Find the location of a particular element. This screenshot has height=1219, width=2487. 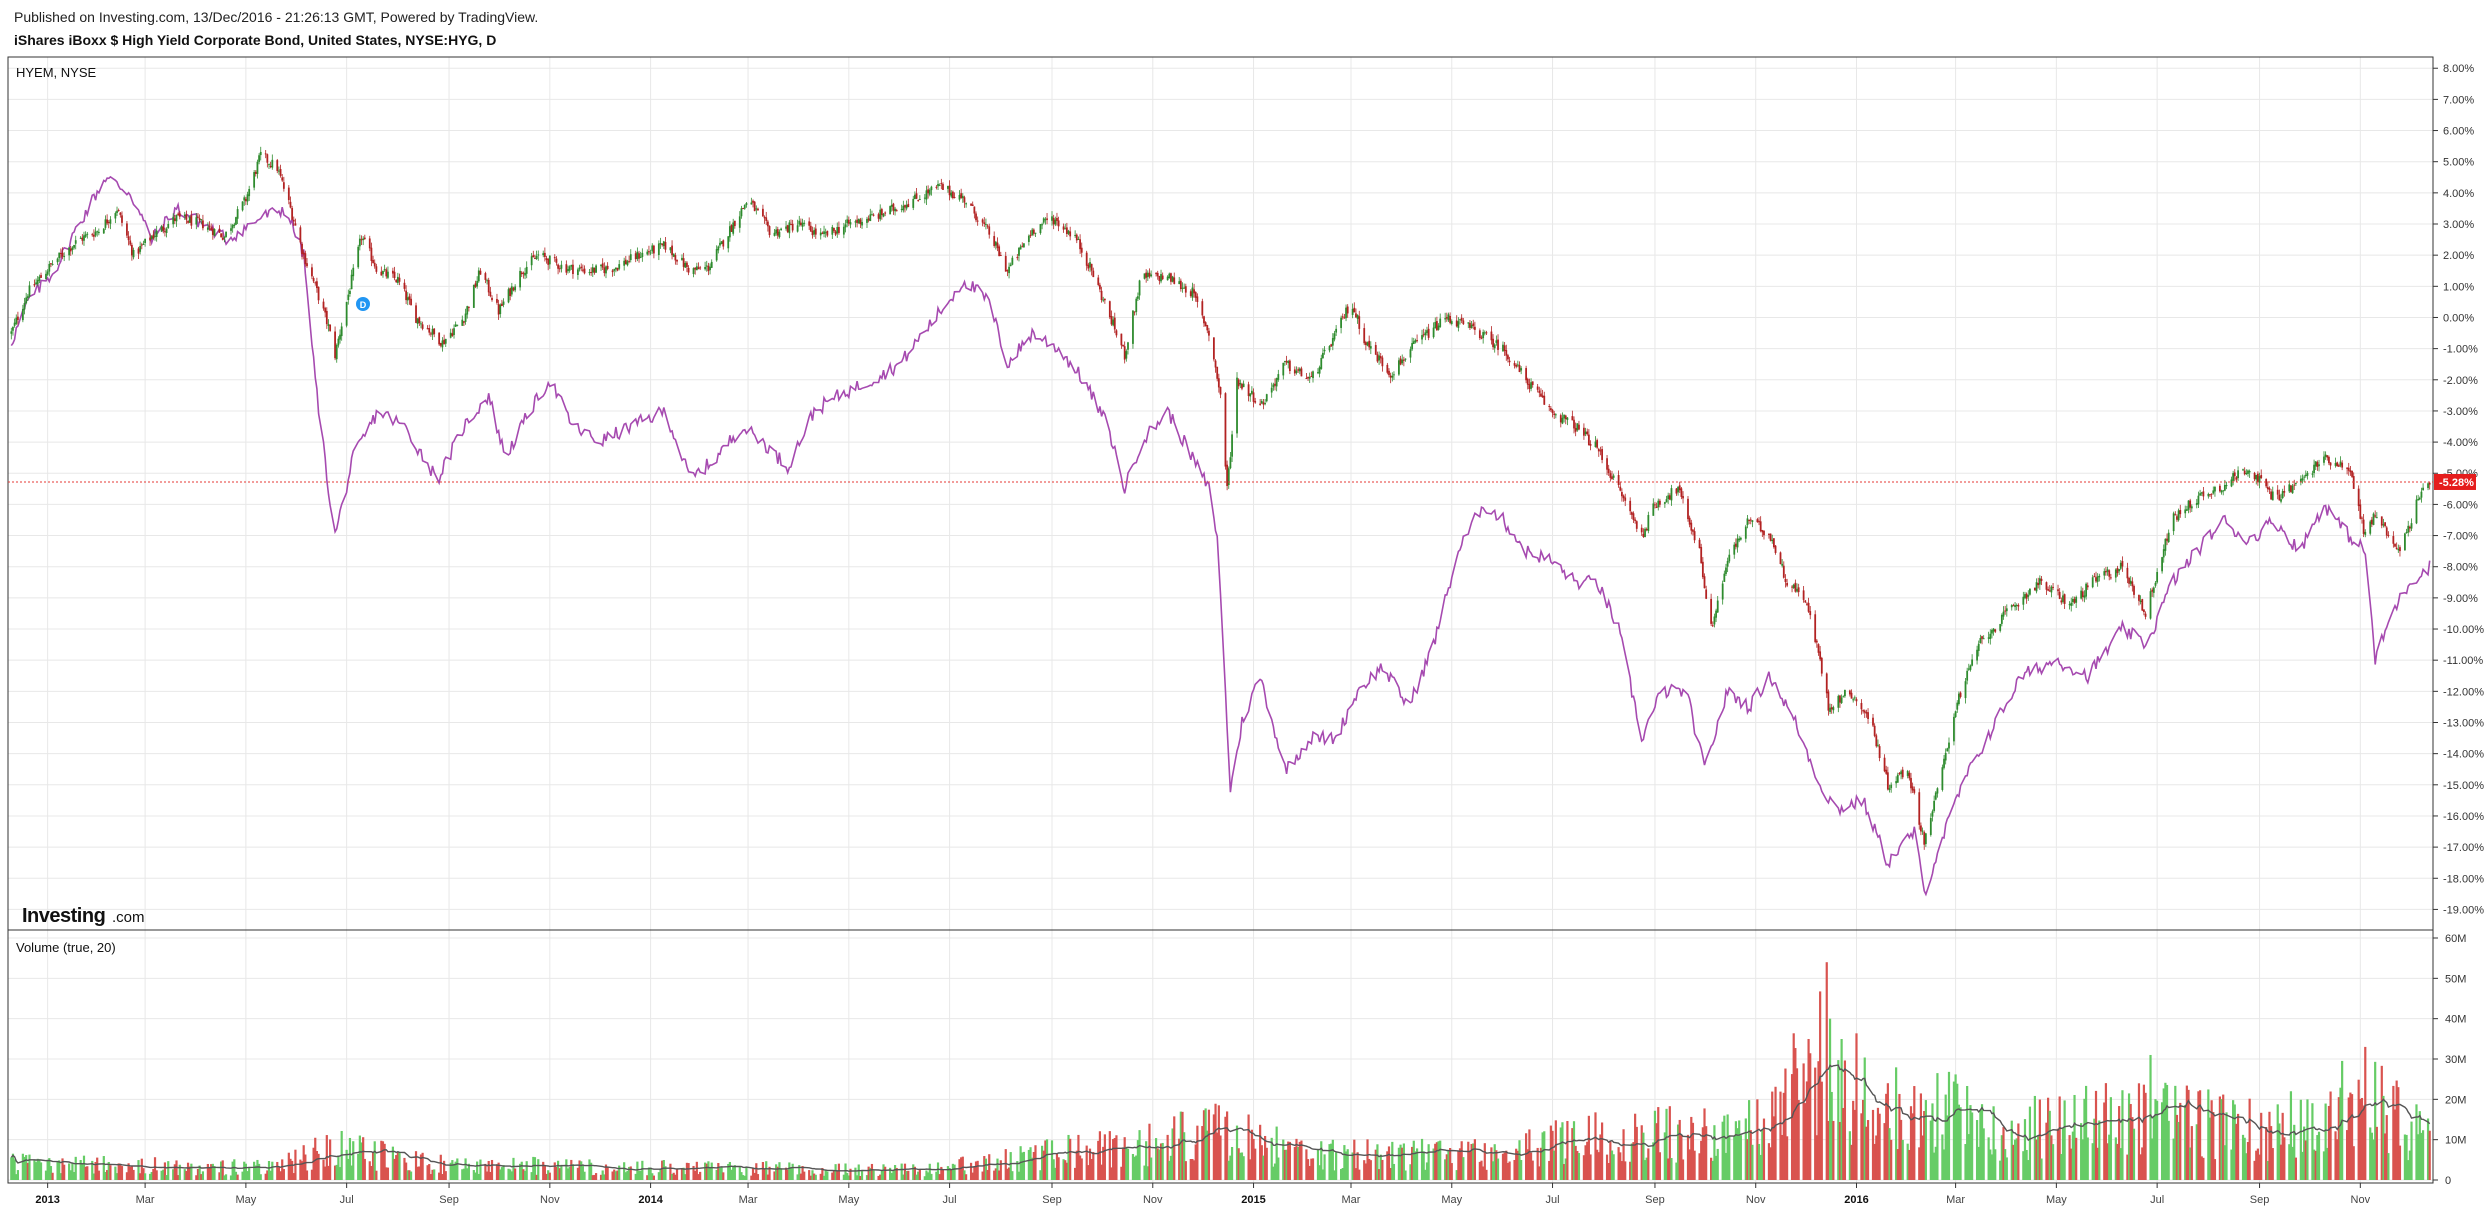

volume-tick-label: 30M is located at coordinates (2455, 1060).